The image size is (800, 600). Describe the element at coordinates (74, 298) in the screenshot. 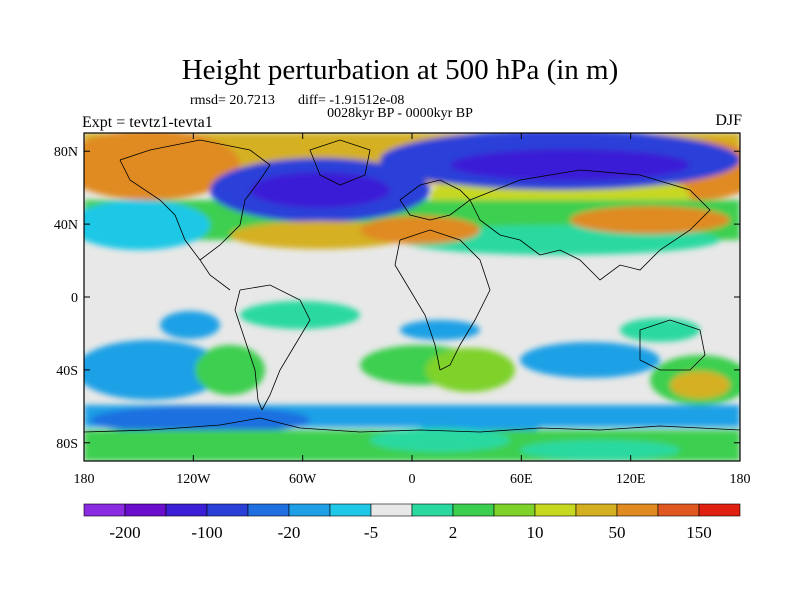

I see `y-tick-label: 0` at that location.